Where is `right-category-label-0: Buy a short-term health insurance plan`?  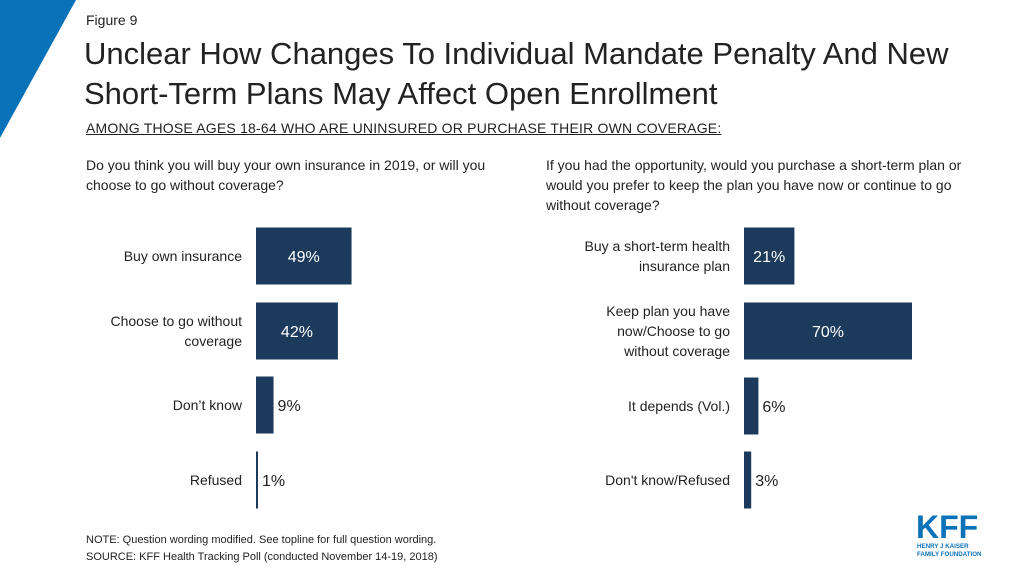 right-category-label-0: Buy a short-term health insurance plan is located at coordinates (657, 256).